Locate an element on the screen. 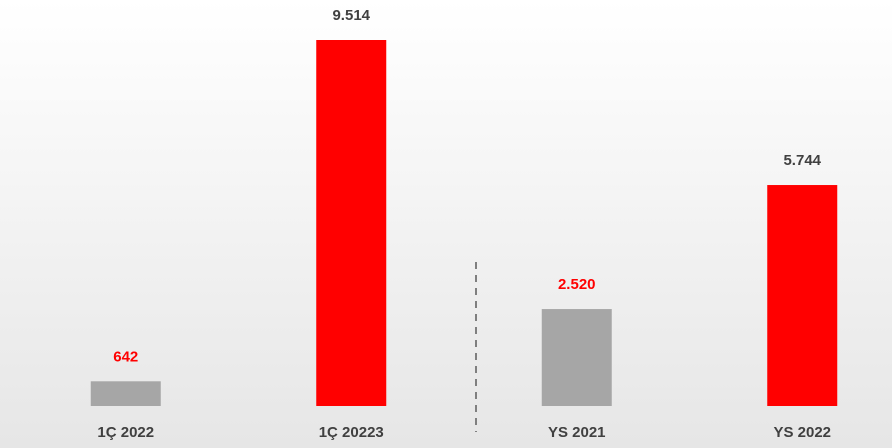 The image size is (892, 448). value-label: 642 is located at coordinates (125, 356).